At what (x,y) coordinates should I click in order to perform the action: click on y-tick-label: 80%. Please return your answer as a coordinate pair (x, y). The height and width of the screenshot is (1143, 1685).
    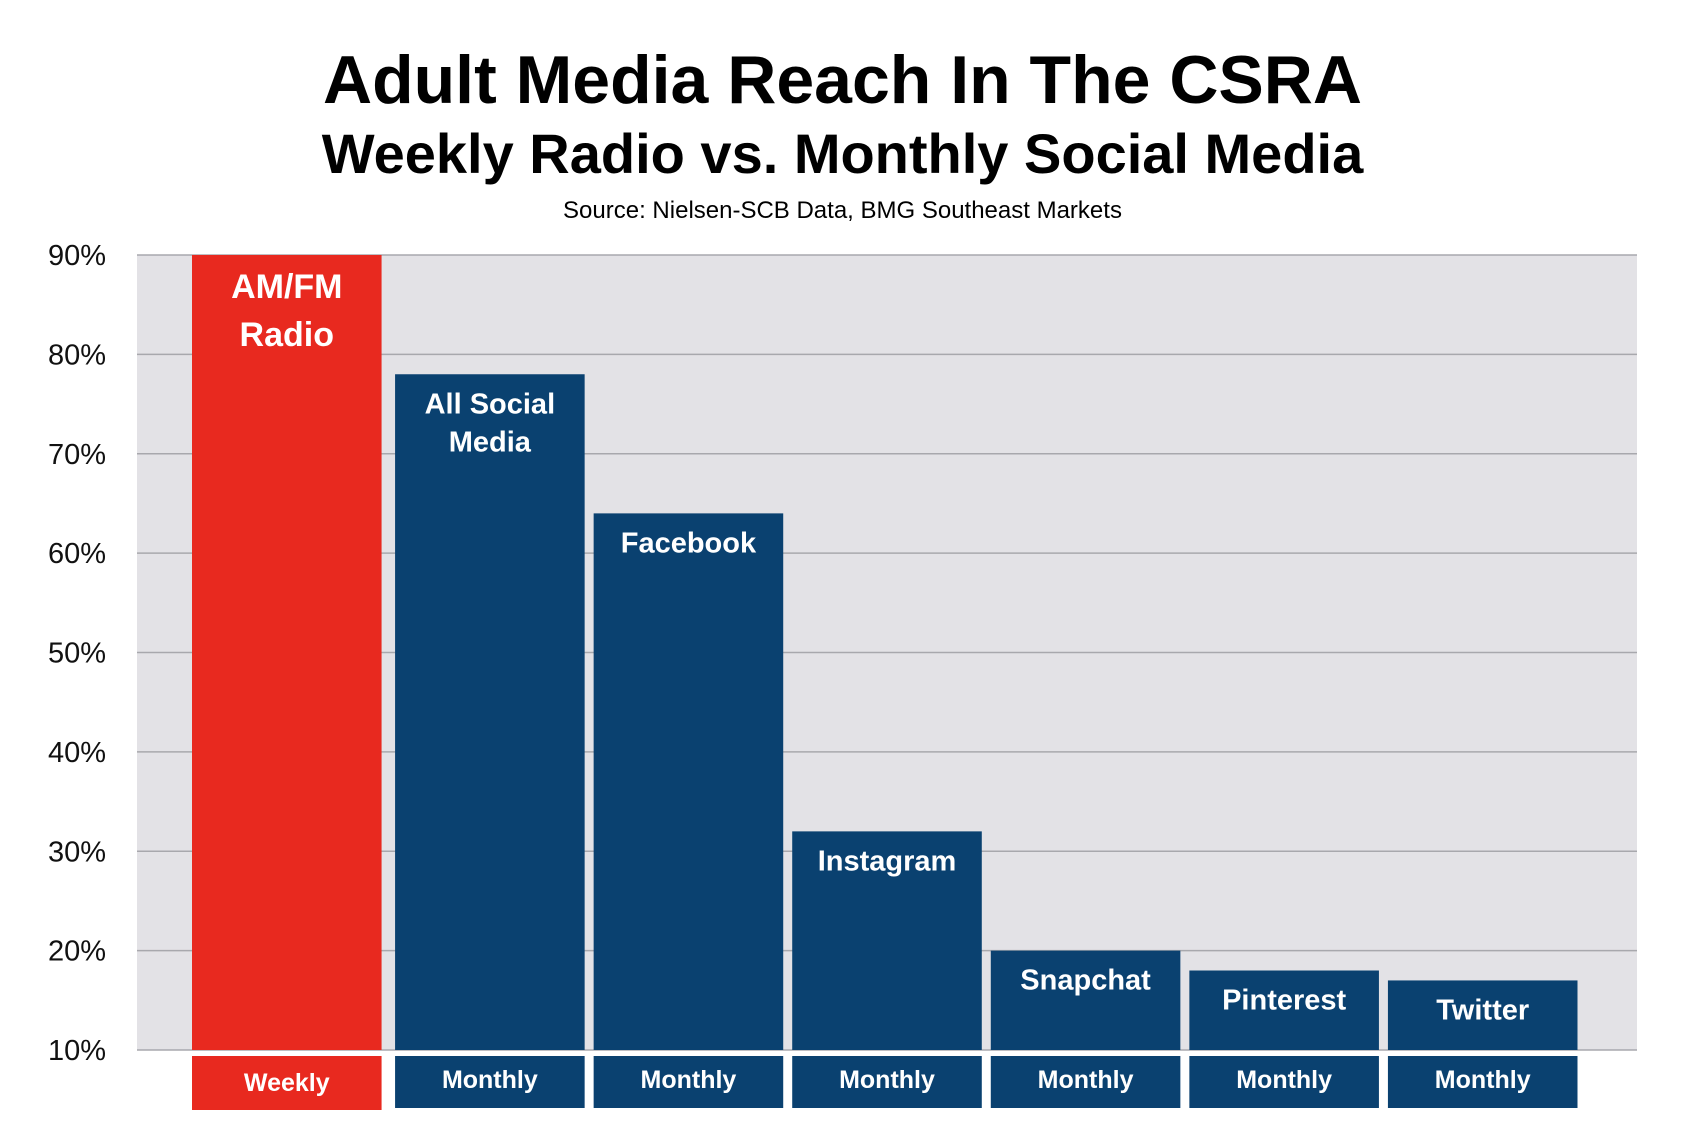
    Looking at the image, I should click on (77, 355).